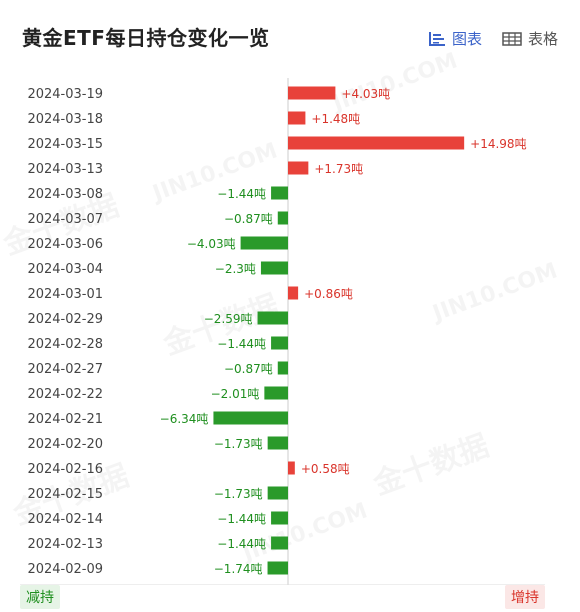 The width and height of the screenshot is (580, 612). What do you see at coordinates (65, 94) in the screenshot?
I see `y-tick-label: 2024-03-19` at bounding box center [65, 94].